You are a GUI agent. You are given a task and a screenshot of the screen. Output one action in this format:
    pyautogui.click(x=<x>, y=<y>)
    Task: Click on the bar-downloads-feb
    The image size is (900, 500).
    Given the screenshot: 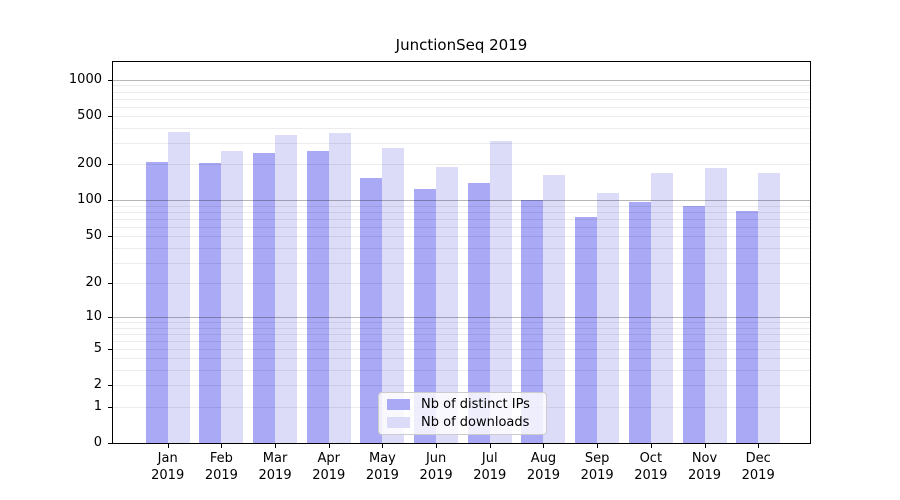 What is the action you would take?
    pyautogui.click(x=232, y=296)
    